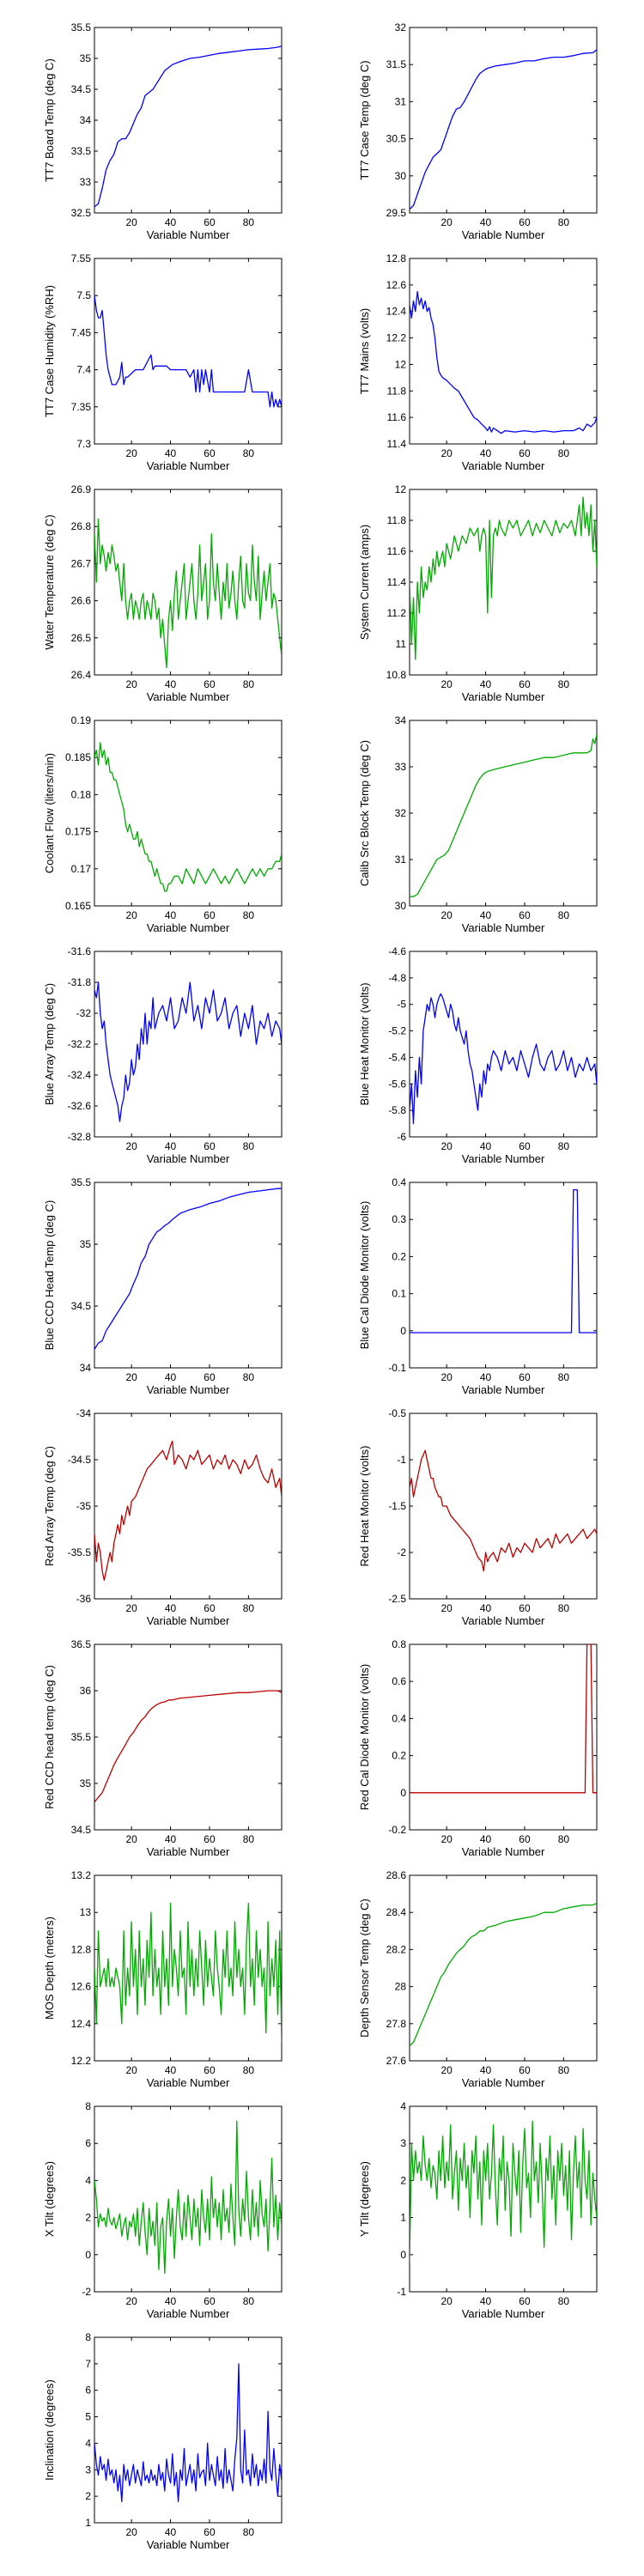 This screenshot has width=644, height=2576. What do you see at coordinates (88, 2364) in the screenshot?
I see `y-tick-label: 7` at bounding box center [88, 2364].